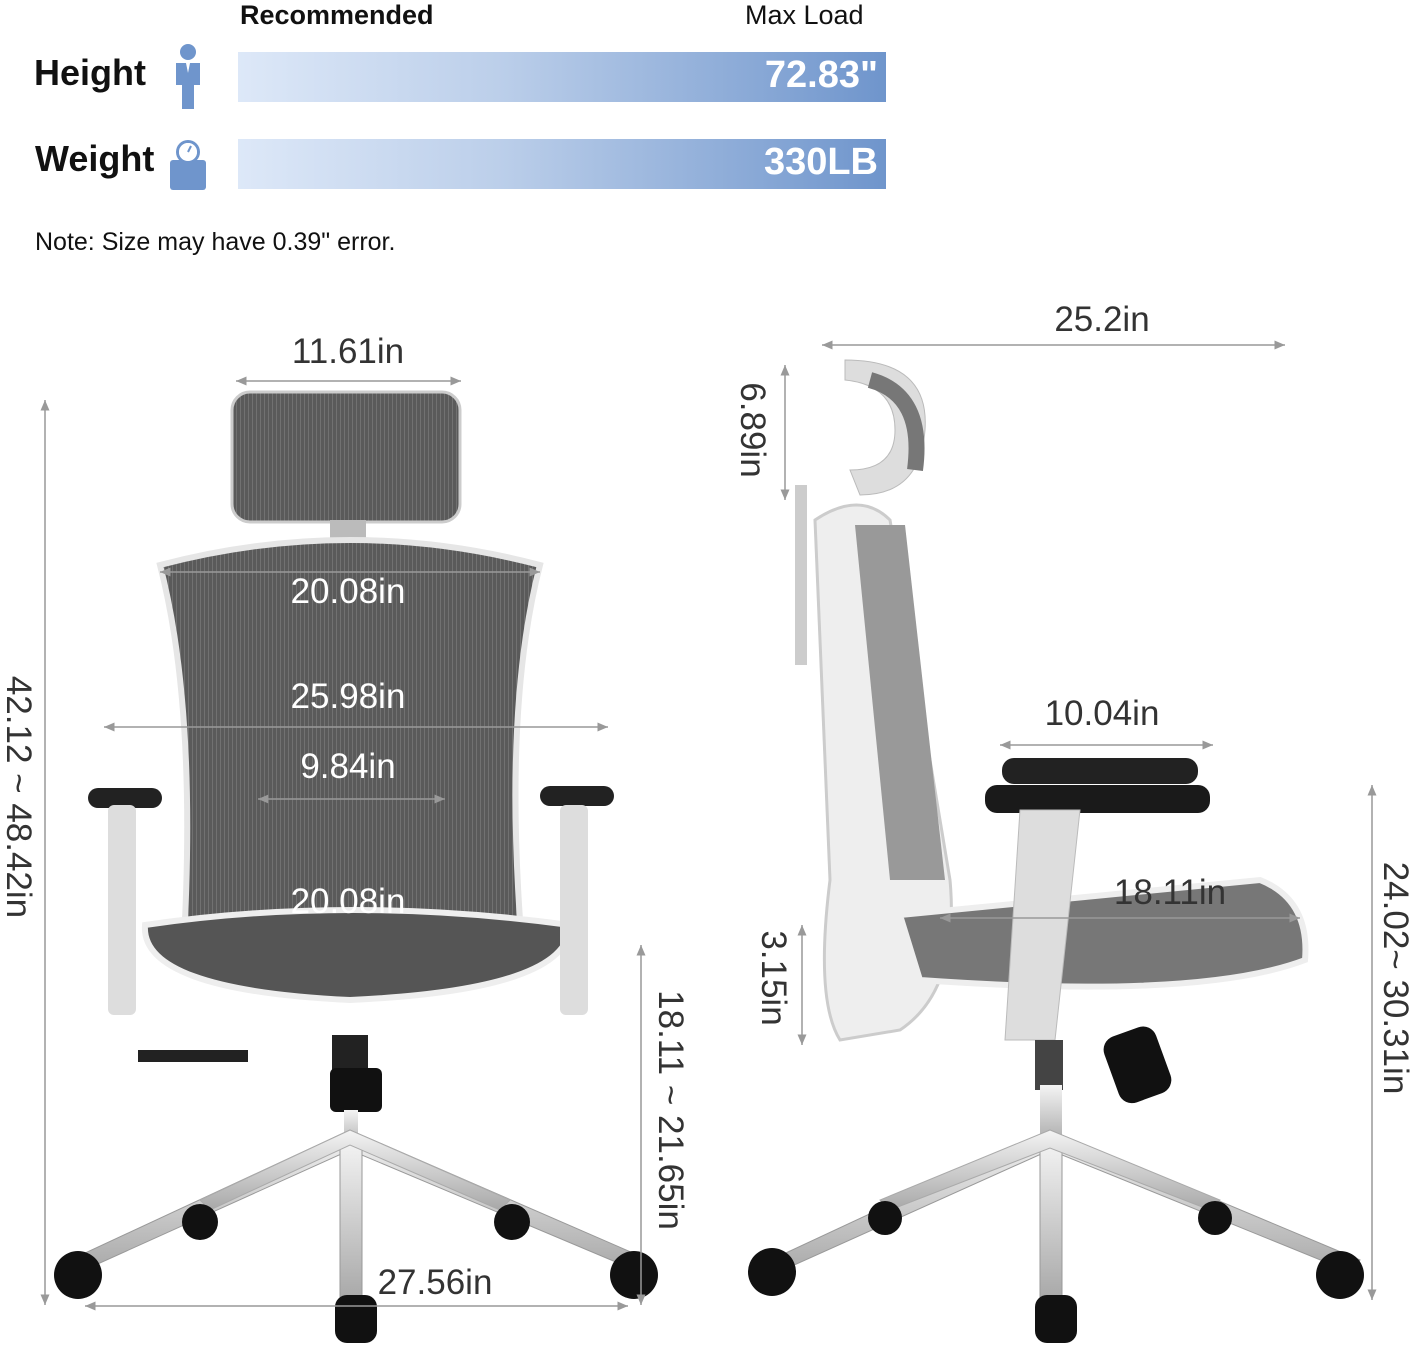 Image resolution: width=1414 pixels, height=1351 pixels. What do you see at coordinates (804, 15) in the screenshot?
I see `max-load-label: Max Load` at bounding box center [804, 15].